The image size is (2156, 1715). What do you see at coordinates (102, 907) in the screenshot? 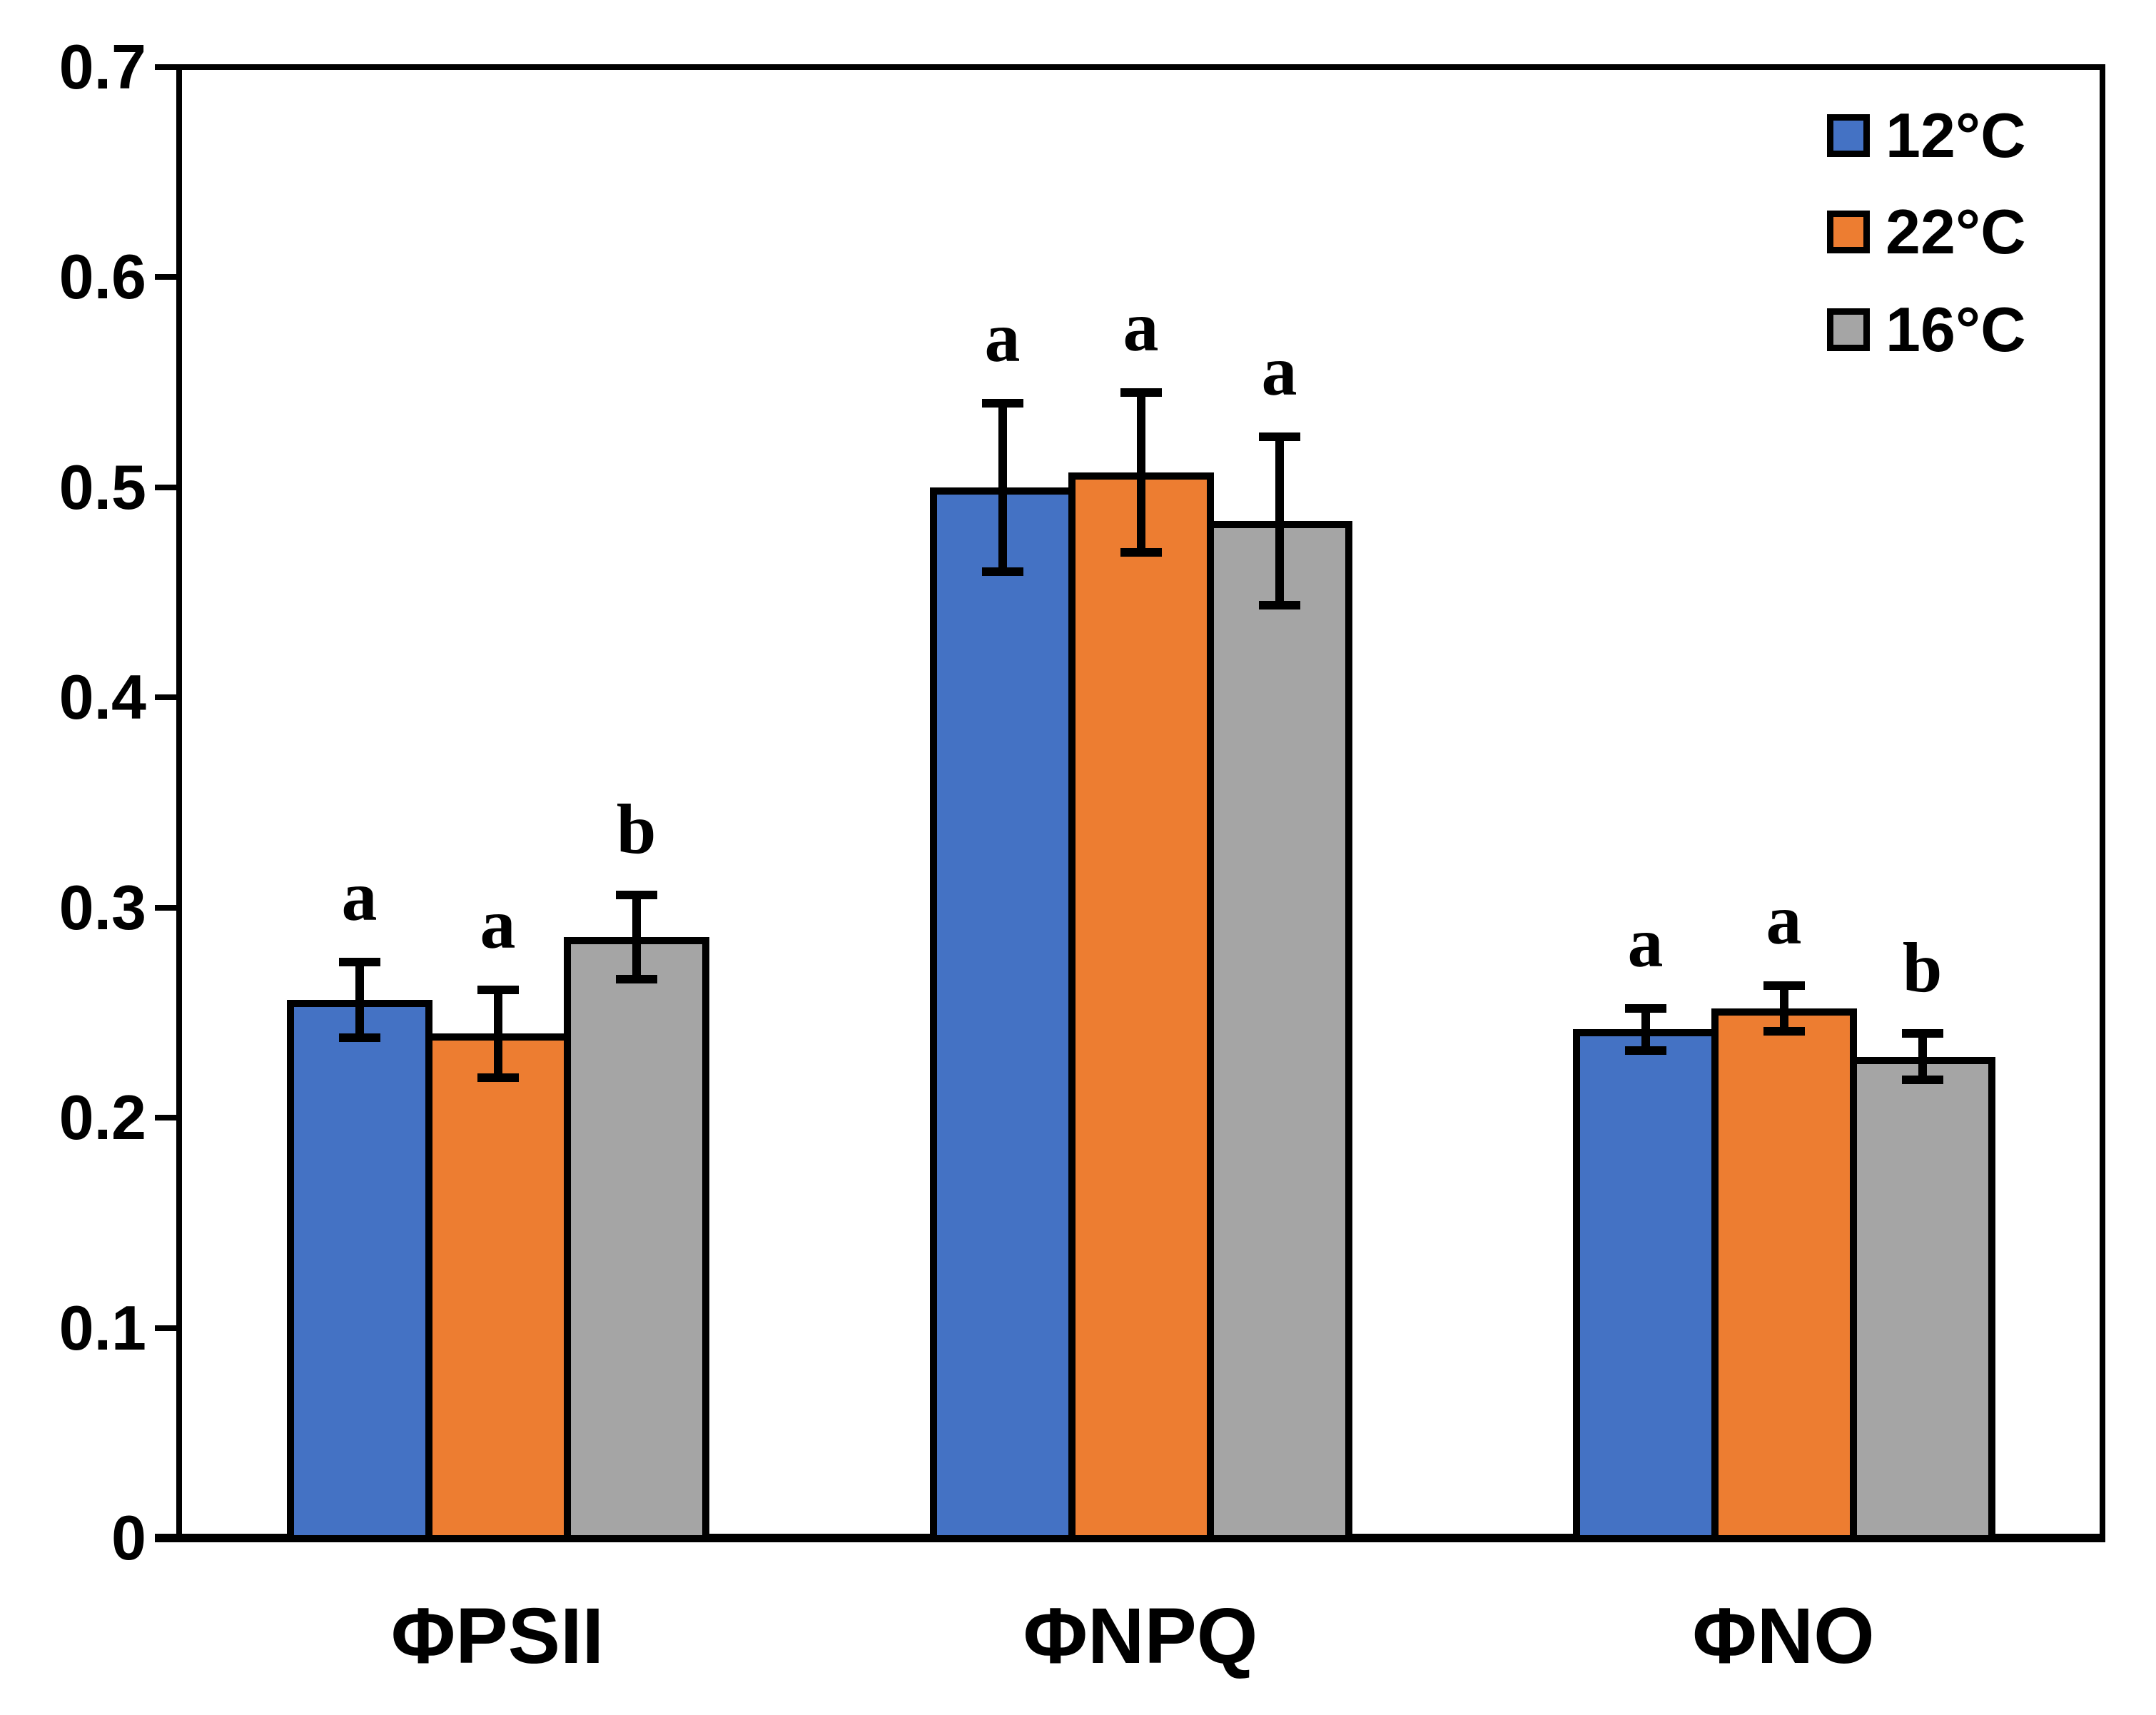
I see `y-axis-tick-label: 0.3` at bounding box center [102, 907].